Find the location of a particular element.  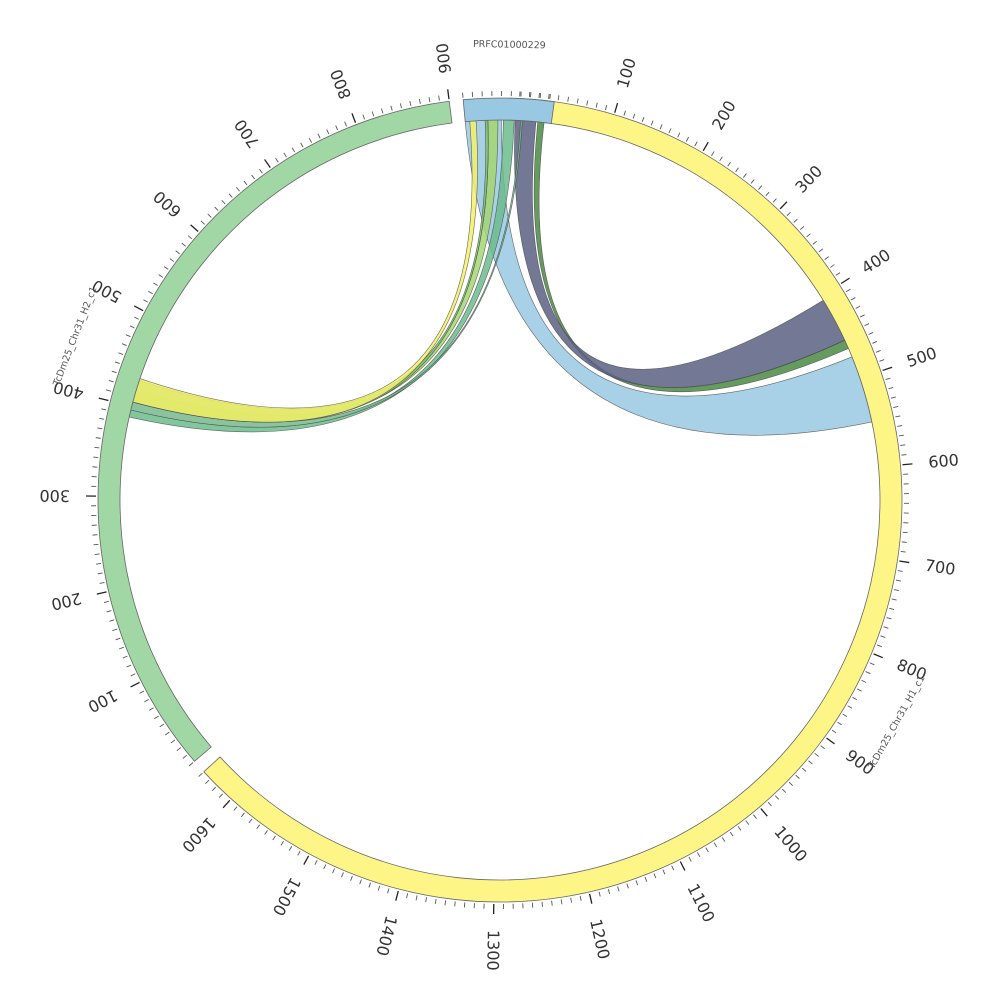

tick-label-h2-800: 800 is located at coordinates (340, 84).